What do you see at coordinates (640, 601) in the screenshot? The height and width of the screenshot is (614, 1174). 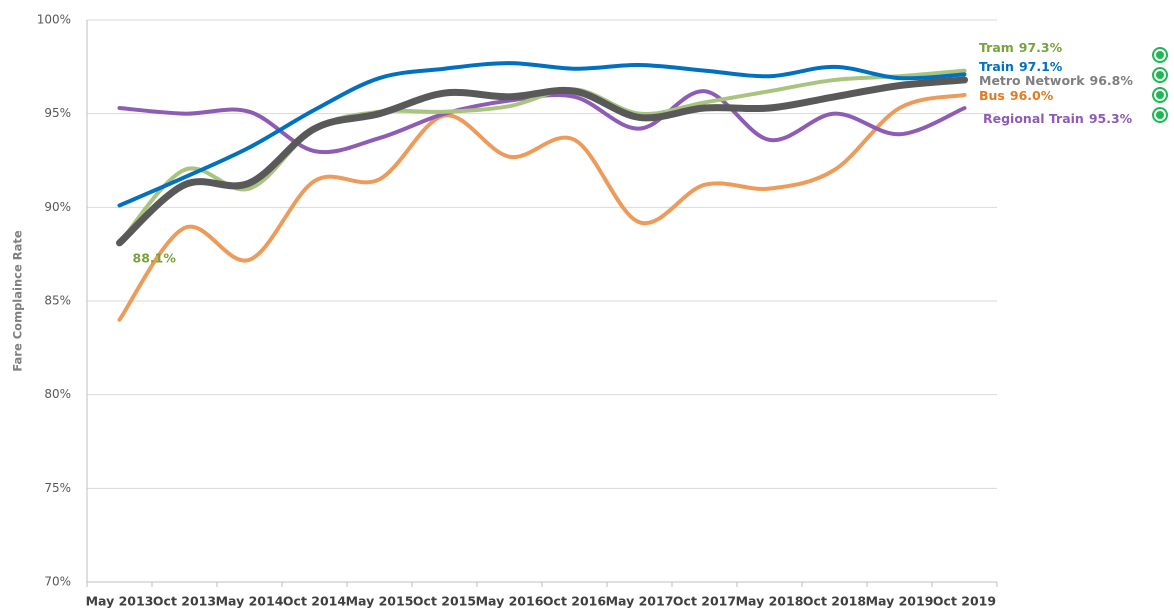 I see `x-tick-label: May 2017` at bounding box center [640, 601].